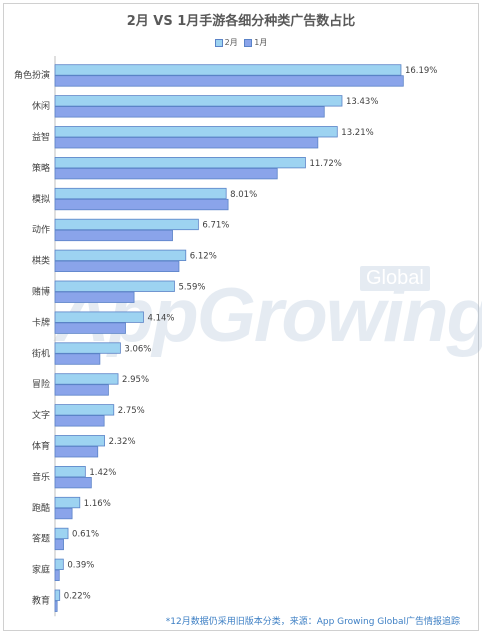  Describe the element at coordinates (41, 353) in the screenshot. I see `category-label: 街机` at that location.